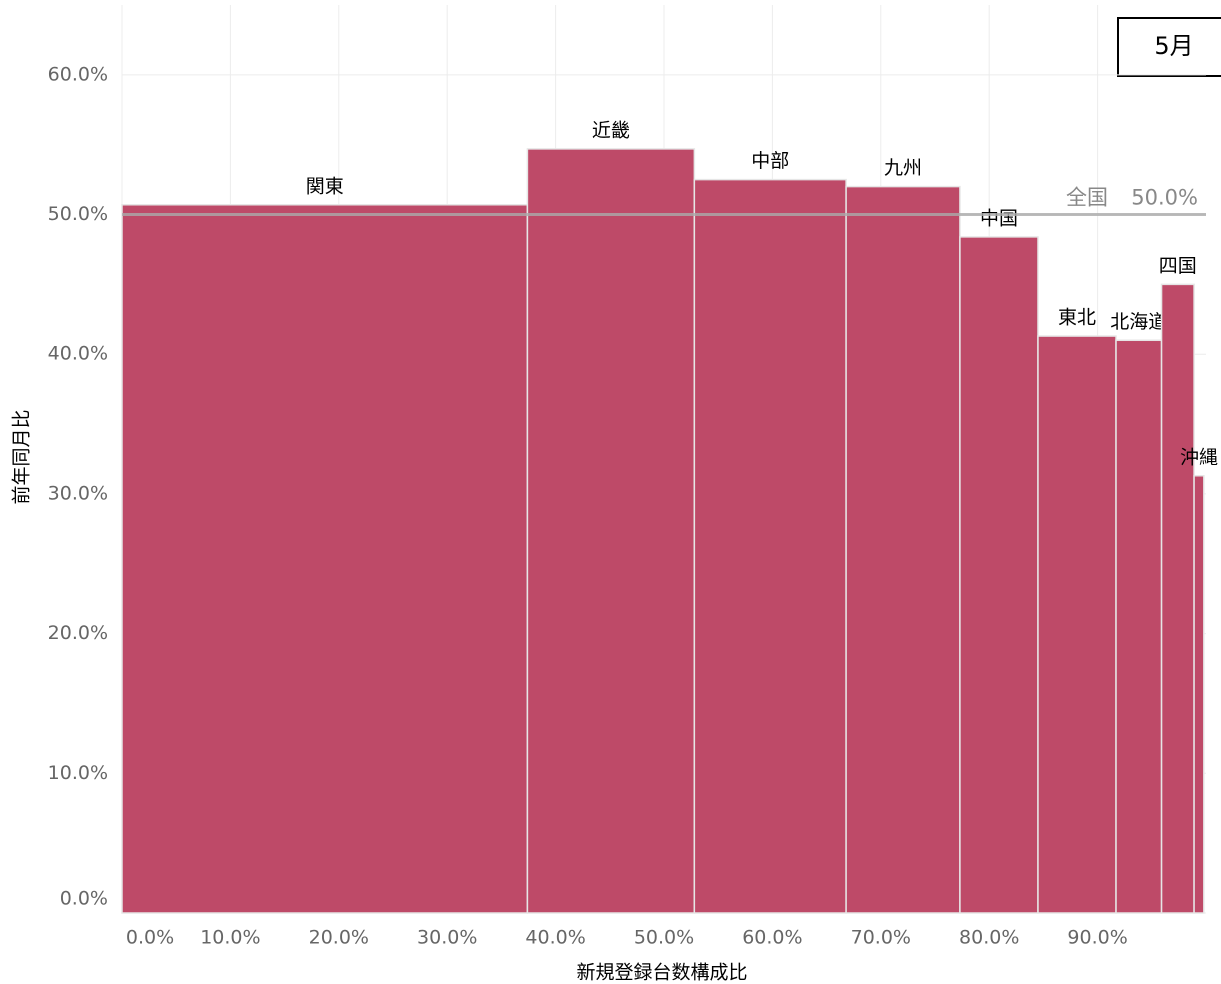 The image size is (1221, 984). I want to click on y-tick-label: 60.0%, so click(78, 74).